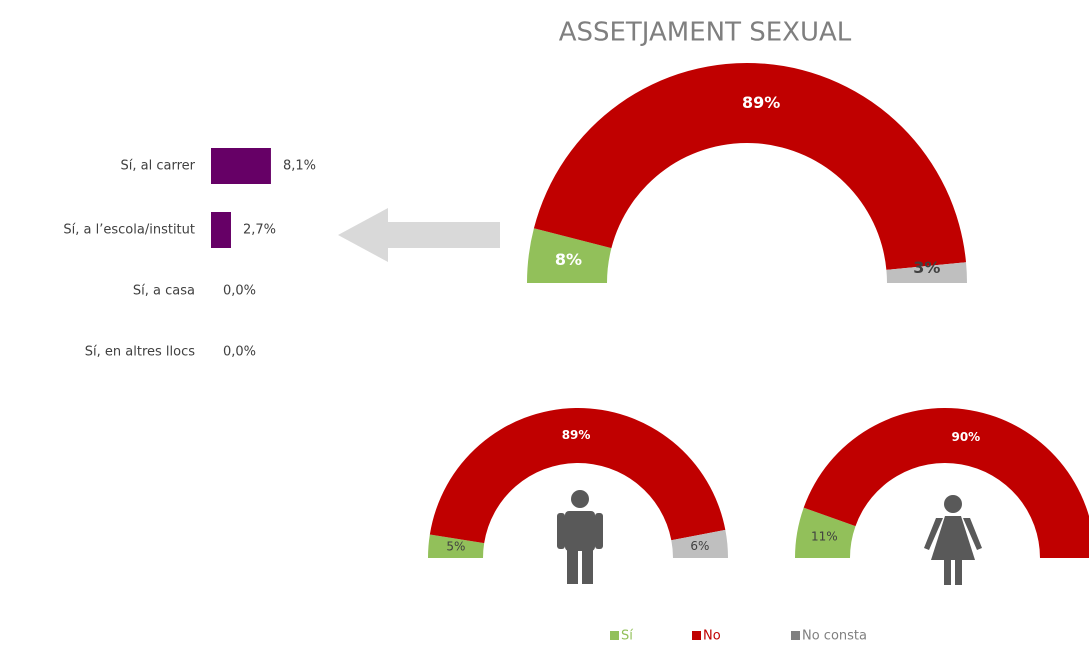 This screenshot has width=1089, height=646. I want to click on category-label: Sí, al carrer, so click(158, 166).